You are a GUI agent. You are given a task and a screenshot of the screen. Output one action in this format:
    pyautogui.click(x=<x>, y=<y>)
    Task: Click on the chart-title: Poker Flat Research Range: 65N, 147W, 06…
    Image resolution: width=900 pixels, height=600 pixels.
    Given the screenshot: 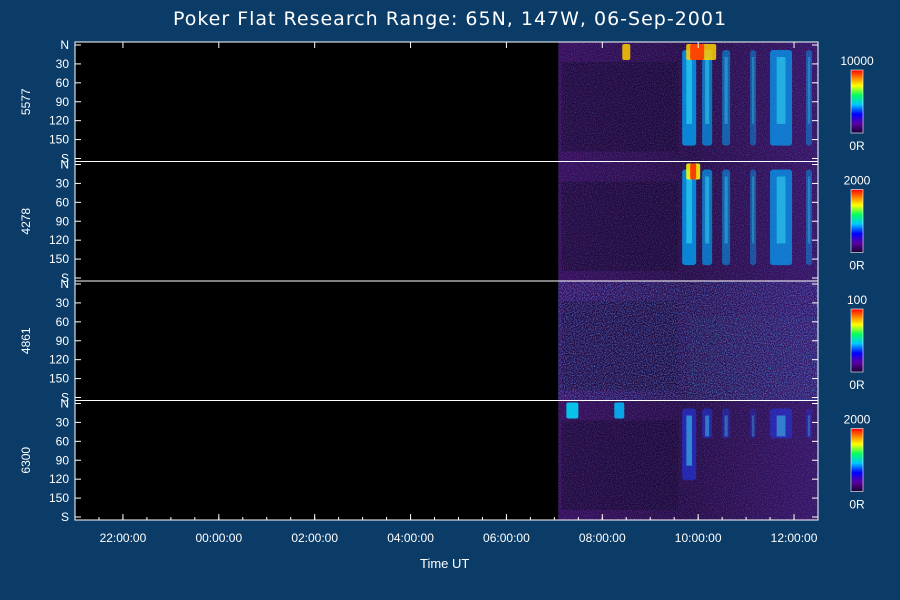 What is the action you would take?
    pyautogui.click(x=450, y=19)
    